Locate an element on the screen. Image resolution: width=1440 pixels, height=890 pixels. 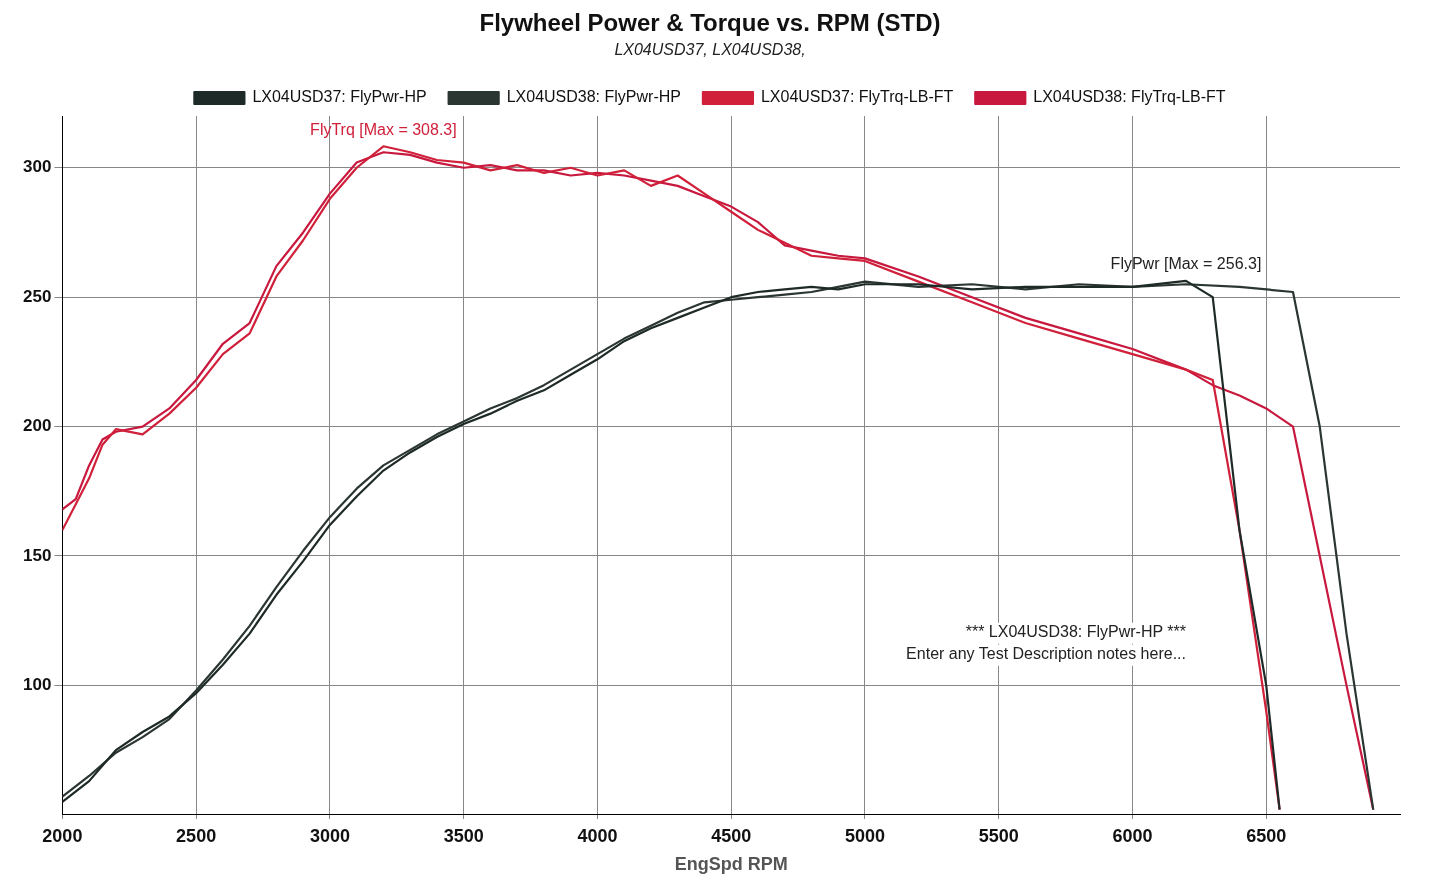
y-tick-label: 250 is located at coordinates (37, 296).